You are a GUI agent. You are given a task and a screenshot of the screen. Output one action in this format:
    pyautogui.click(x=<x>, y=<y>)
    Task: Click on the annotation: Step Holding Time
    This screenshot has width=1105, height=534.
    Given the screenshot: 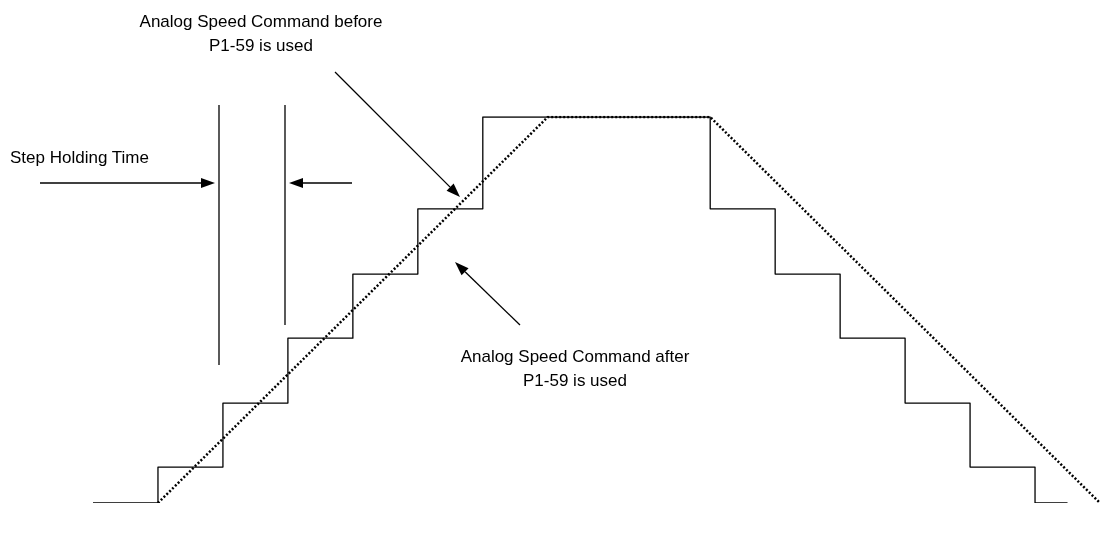 What is the action you would take?
    pyautogui.click(x=80, y=158)
    